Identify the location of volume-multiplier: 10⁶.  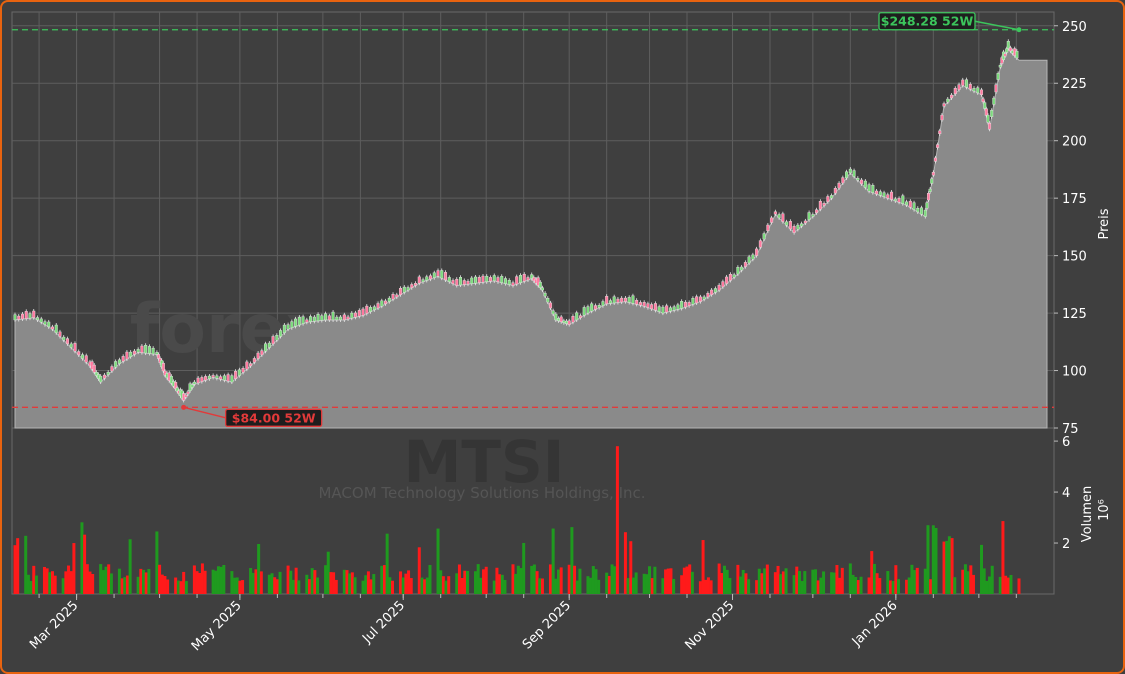
(1104, 510).